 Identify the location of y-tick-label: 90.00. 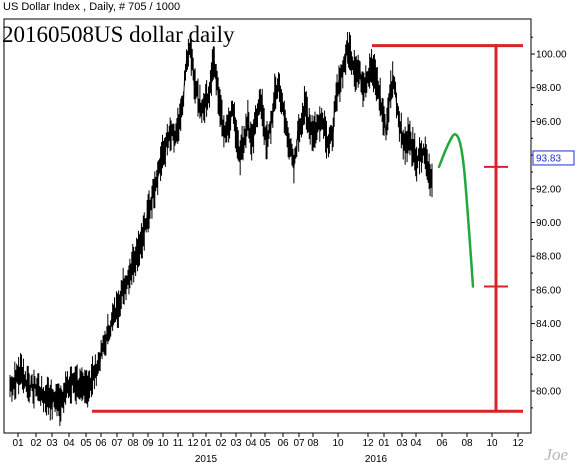
(548, 223).